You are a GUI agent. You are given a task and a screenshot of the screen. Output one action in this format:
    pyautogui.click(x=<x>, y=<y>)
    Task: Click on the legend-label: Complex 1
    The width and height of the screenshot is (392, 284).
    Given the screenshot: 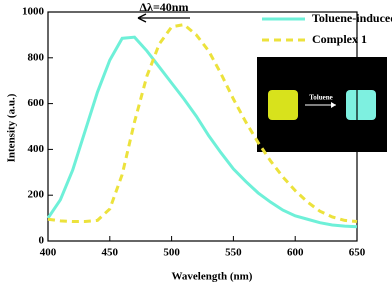 What is the action you would take?
    pyautogui.click(x=339, y=39)
    